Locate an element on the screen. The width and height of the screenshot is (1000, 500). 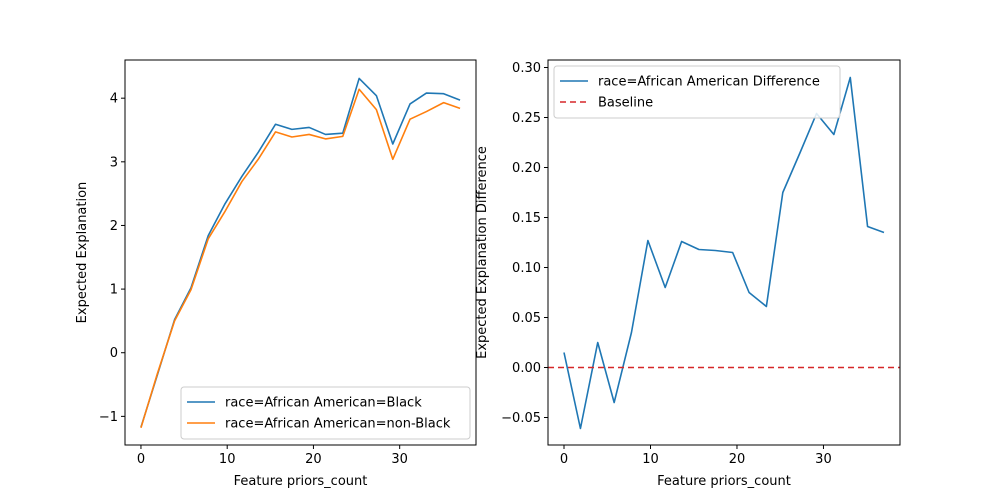
y-tick-label: 0.20 is located at coordinates (526, 168).